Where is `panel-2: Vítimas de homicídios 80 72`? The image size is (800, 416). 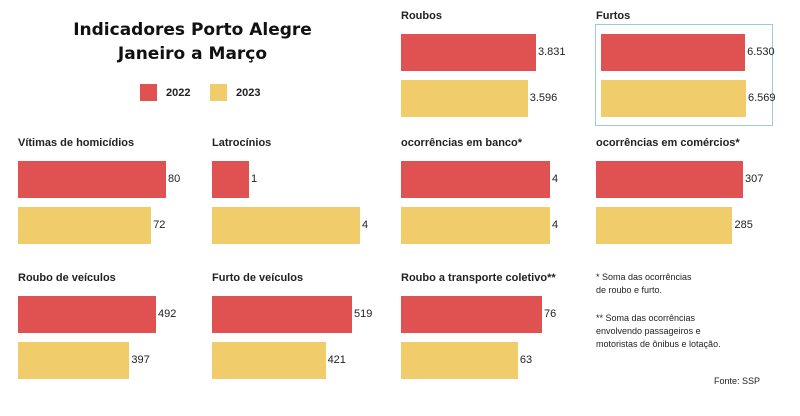
panel-2: Vítimas de homicídios 80 72 is located at coordinates (108, 197).